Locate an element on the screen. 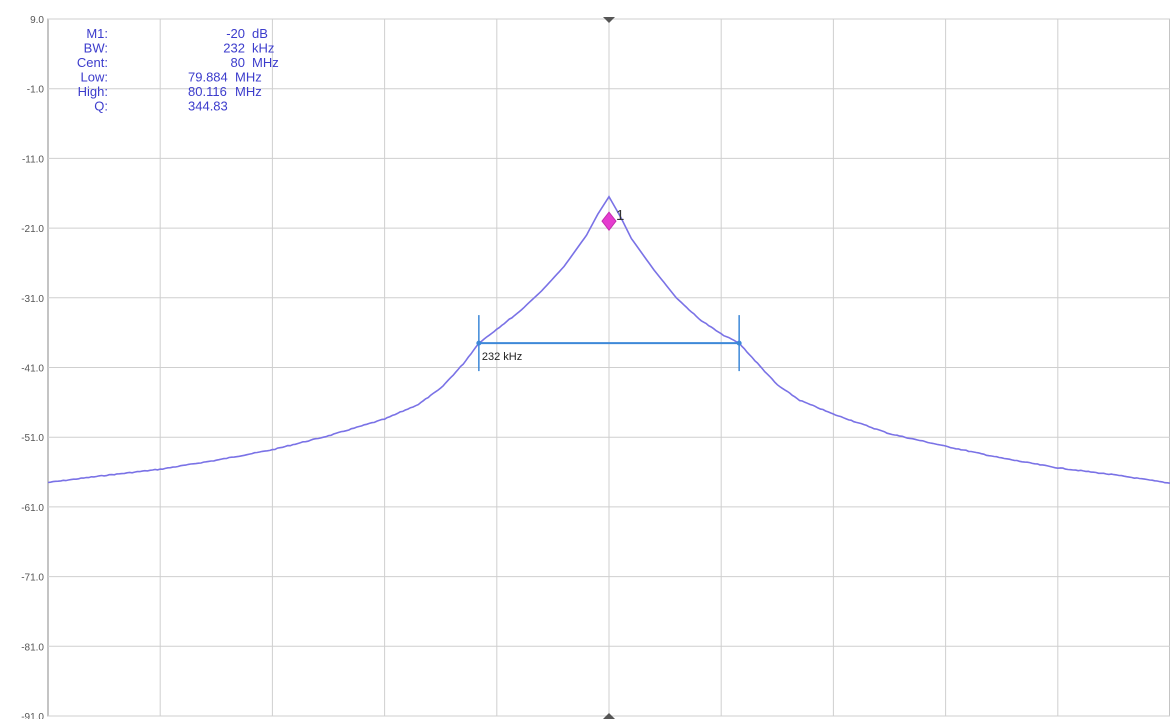  readout-unit: dB is located at coordinates (260, 33).